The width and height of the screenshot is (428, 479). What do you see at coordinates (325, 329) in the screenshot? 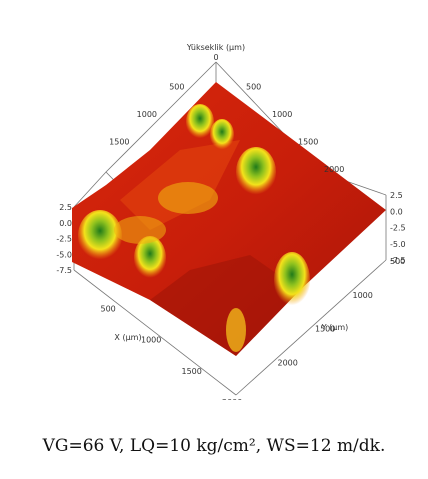
I see `y-tick-label: 1500` at bounding box center [325, 329].